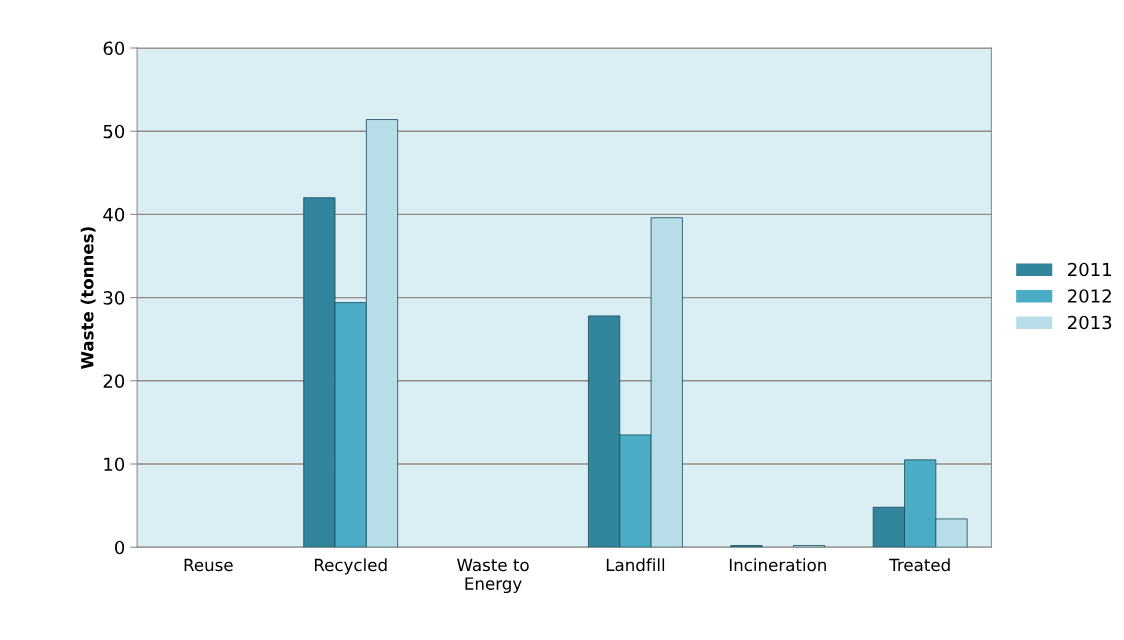 The image size is (1124, 640). I want to click on legend-label: 2012, so click(1089, 296).